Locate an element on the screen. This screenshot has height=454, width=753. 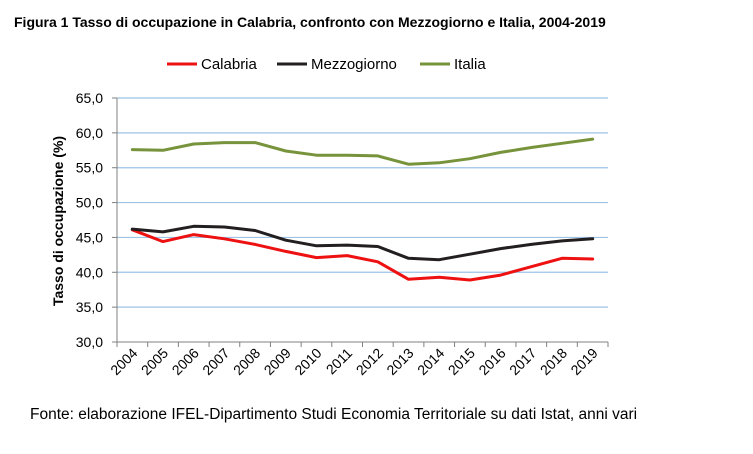
x-tick-label: 2004 is located at coordinates (123, 361).